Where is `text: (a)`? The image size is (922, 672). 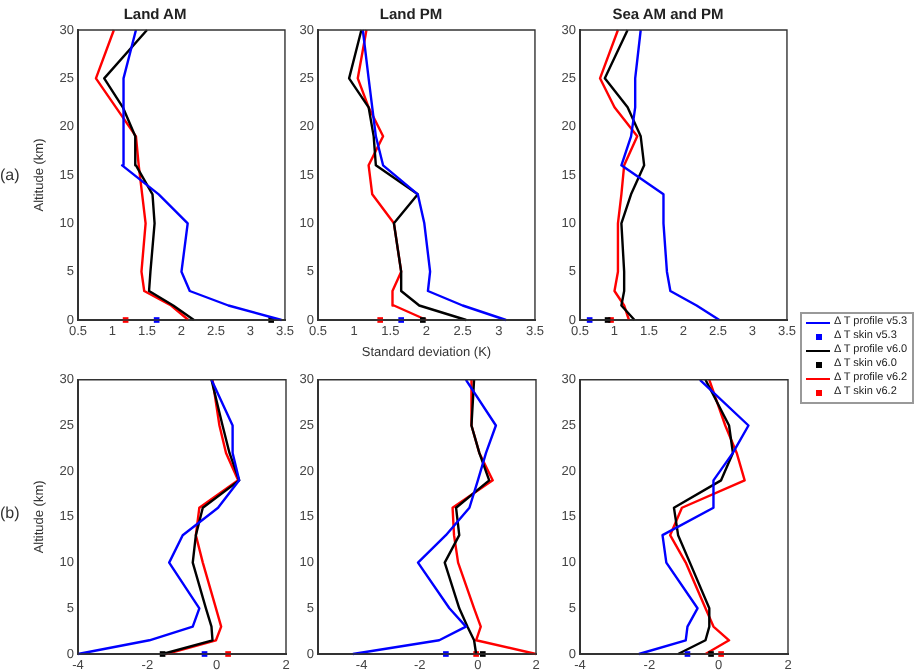 text: (a) is located at coordinates (10, 175).